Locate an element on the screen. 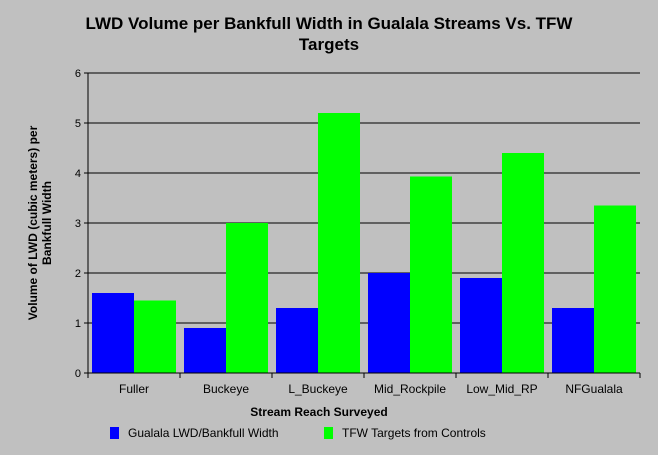  legend-label-tfw: TFW Targets from Controls is located at coordinates (414, 433).